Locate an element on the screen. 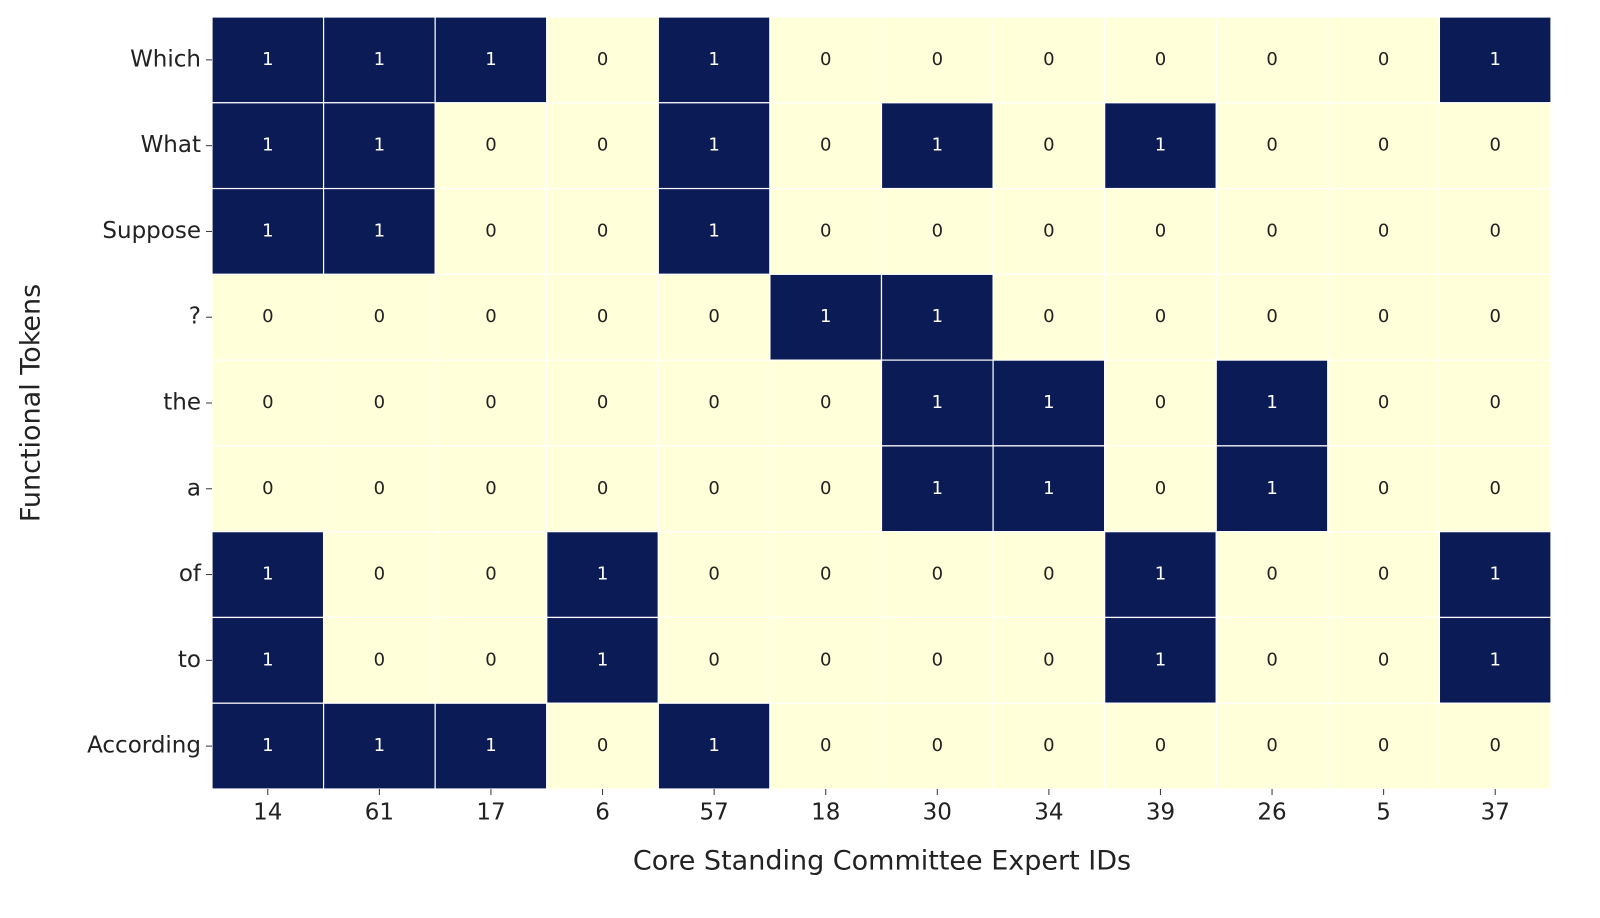 The height and width of the screenshot is (918, 1600). x-tick-label: 6 is located at coordinates (602, 813).